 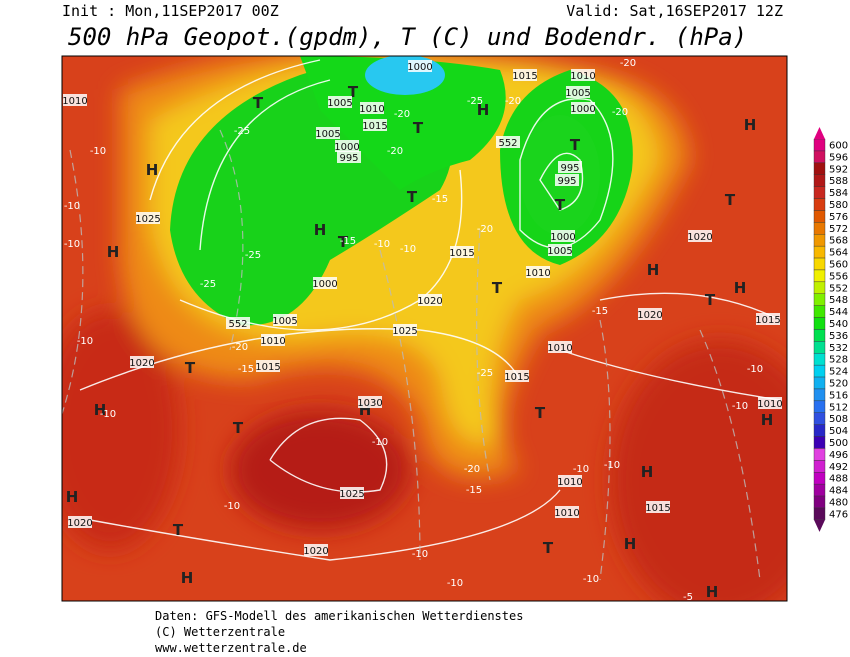 I want to click on colorbar-label: 536, so click(x=838, y=336).